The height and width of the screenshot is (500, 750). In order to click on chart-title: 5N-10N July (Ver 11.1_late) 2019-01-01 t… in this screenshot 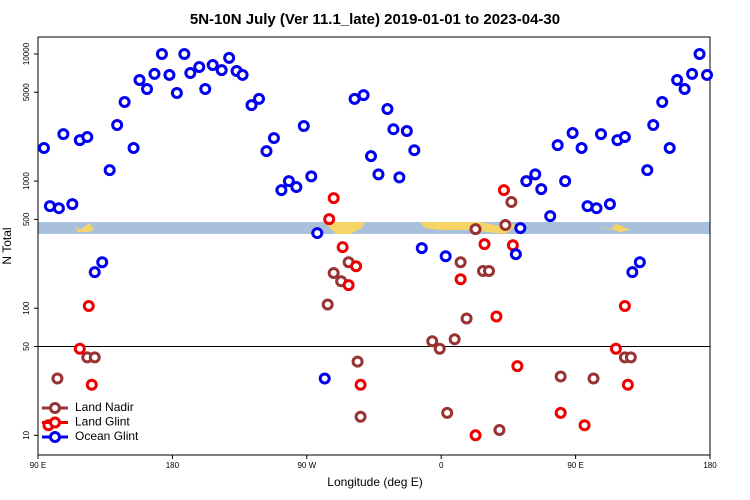, I will do `click(375, 19)`.